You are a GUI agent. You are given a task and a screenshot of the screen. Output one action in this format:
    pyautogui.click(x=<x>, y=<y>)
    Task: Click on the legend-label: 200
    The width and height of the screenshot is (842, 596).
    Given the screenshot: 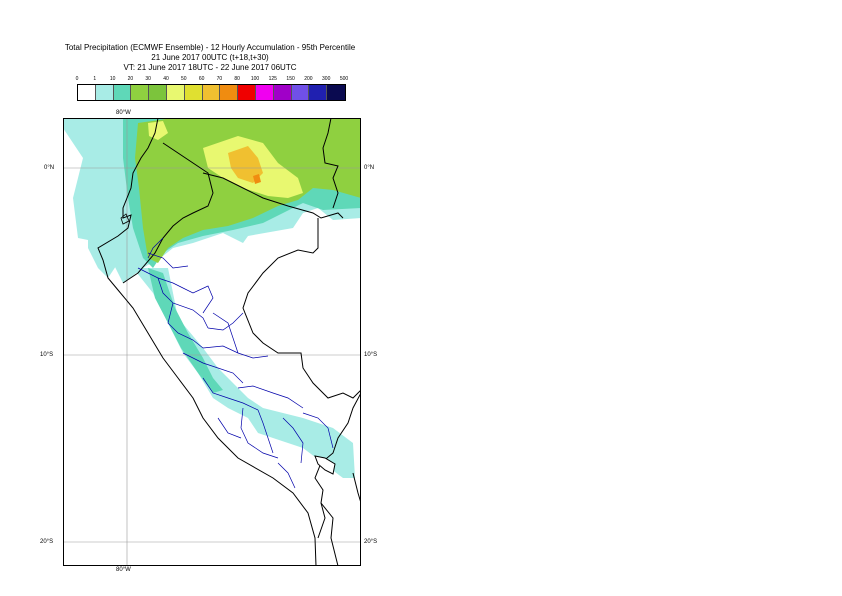 What is the action you would take?
    pyautogui.click(x=308, y=79)
    